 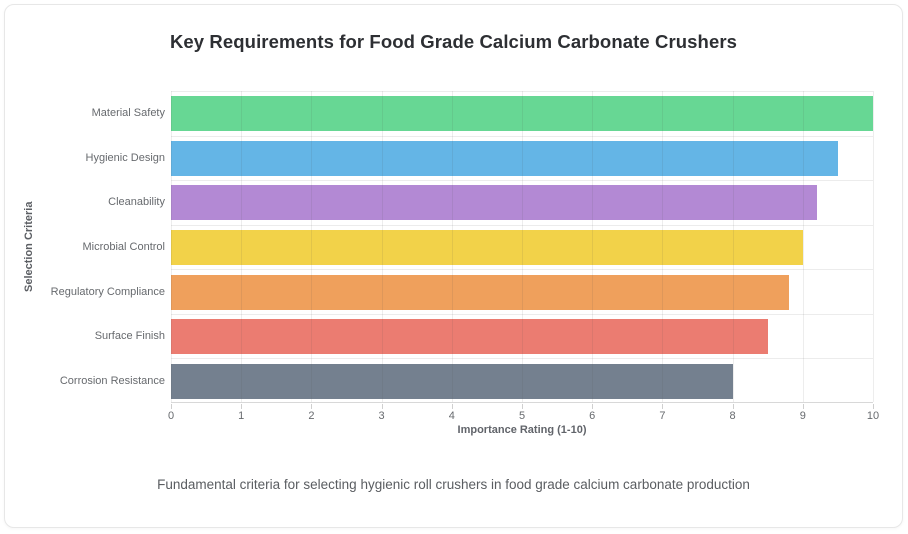 I want to click on x-tick-label: 5, so click(x=522, y=416).